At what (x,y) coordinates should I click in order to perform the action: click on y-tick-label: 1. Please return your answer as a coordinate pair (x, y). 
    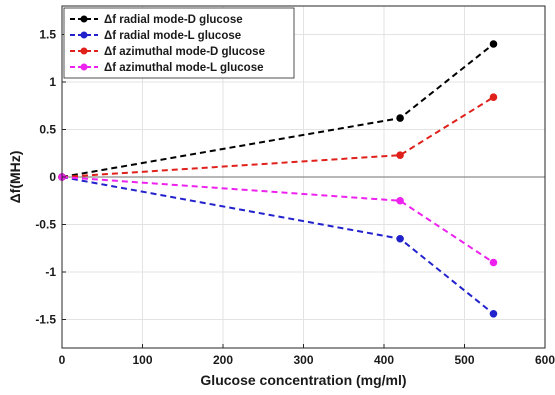
    Looking at the image, I should click on (52, 82).